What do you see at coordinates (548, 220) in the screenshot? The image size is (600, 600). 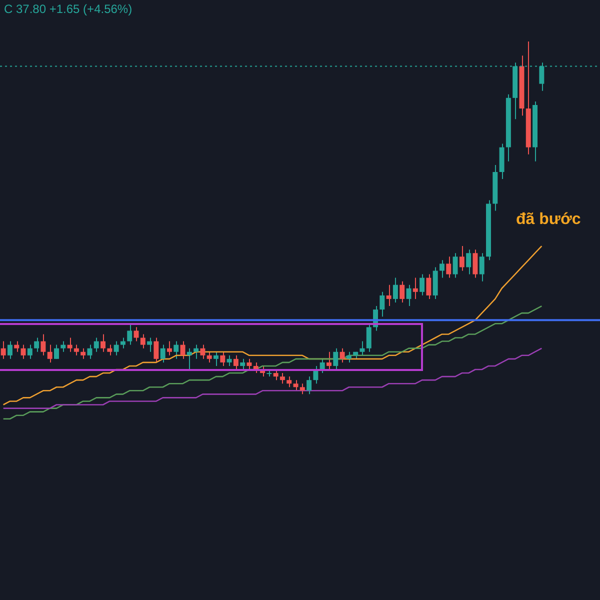 I see `annotation: đã bước` at bounding box center [548, 220].